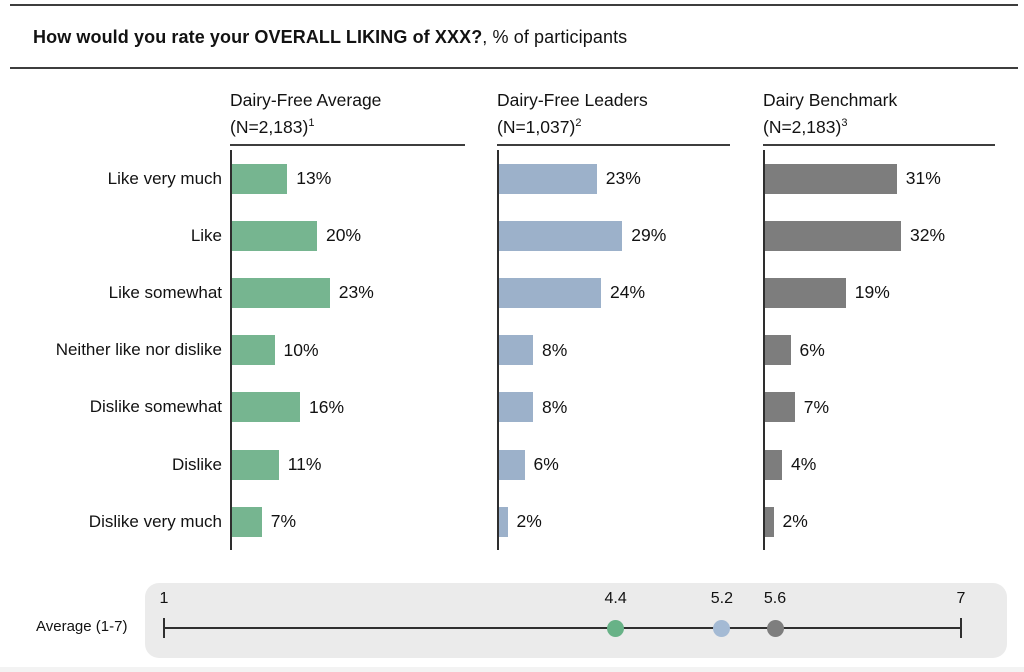 The image size is (1024, 672). I want to click on scale-endpoint-label: 7, so click(961, 598).